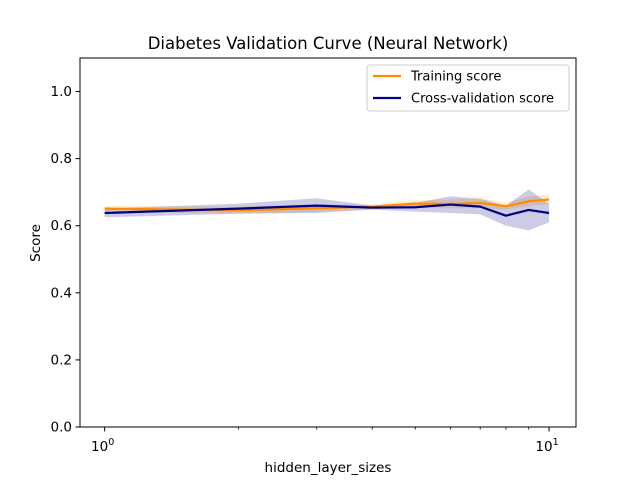 This screenshot has width=640, height=480. Describe the element at coordinates (61, 159) in the screenshot. I see `y-tick-label: 0.8` at that location.